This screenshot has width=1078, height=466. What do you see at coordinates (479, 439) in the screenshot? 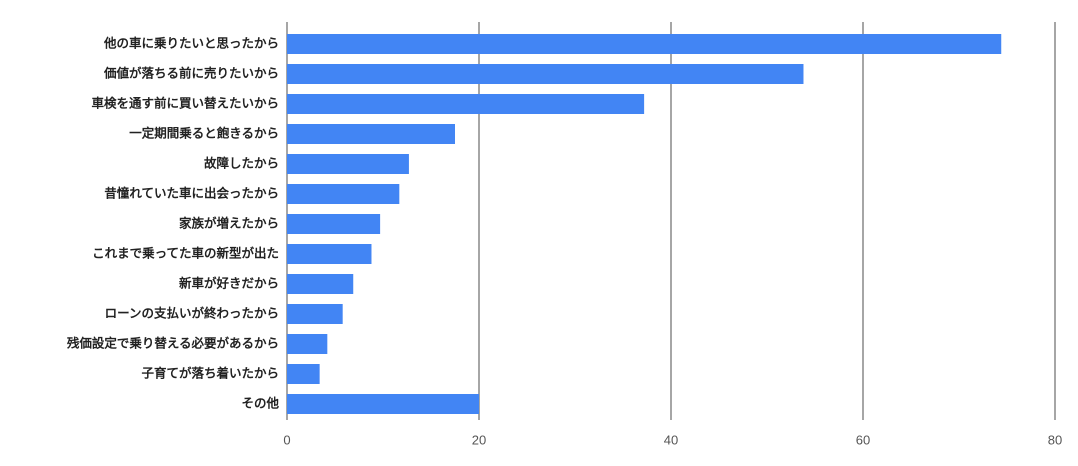
I see `x-tick-label: 20` at bounding box center [479, 439].